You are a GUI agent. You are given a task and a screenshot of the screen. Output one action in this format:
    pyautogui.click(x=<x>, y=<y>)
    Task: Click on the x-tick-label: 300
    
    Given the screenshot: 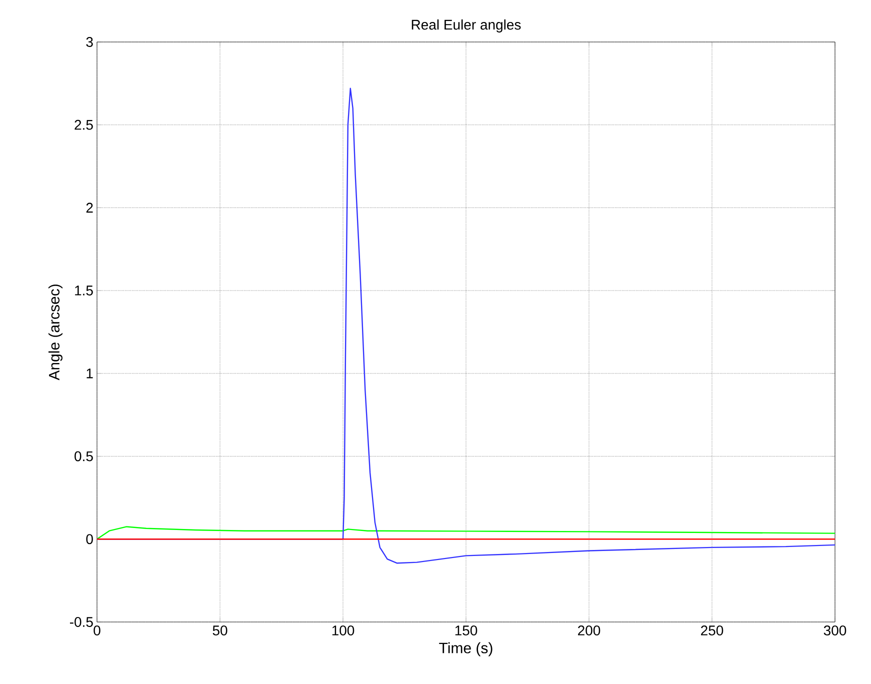 What is the action you would take?
    pyautogui.click(x=835, y=631)
    